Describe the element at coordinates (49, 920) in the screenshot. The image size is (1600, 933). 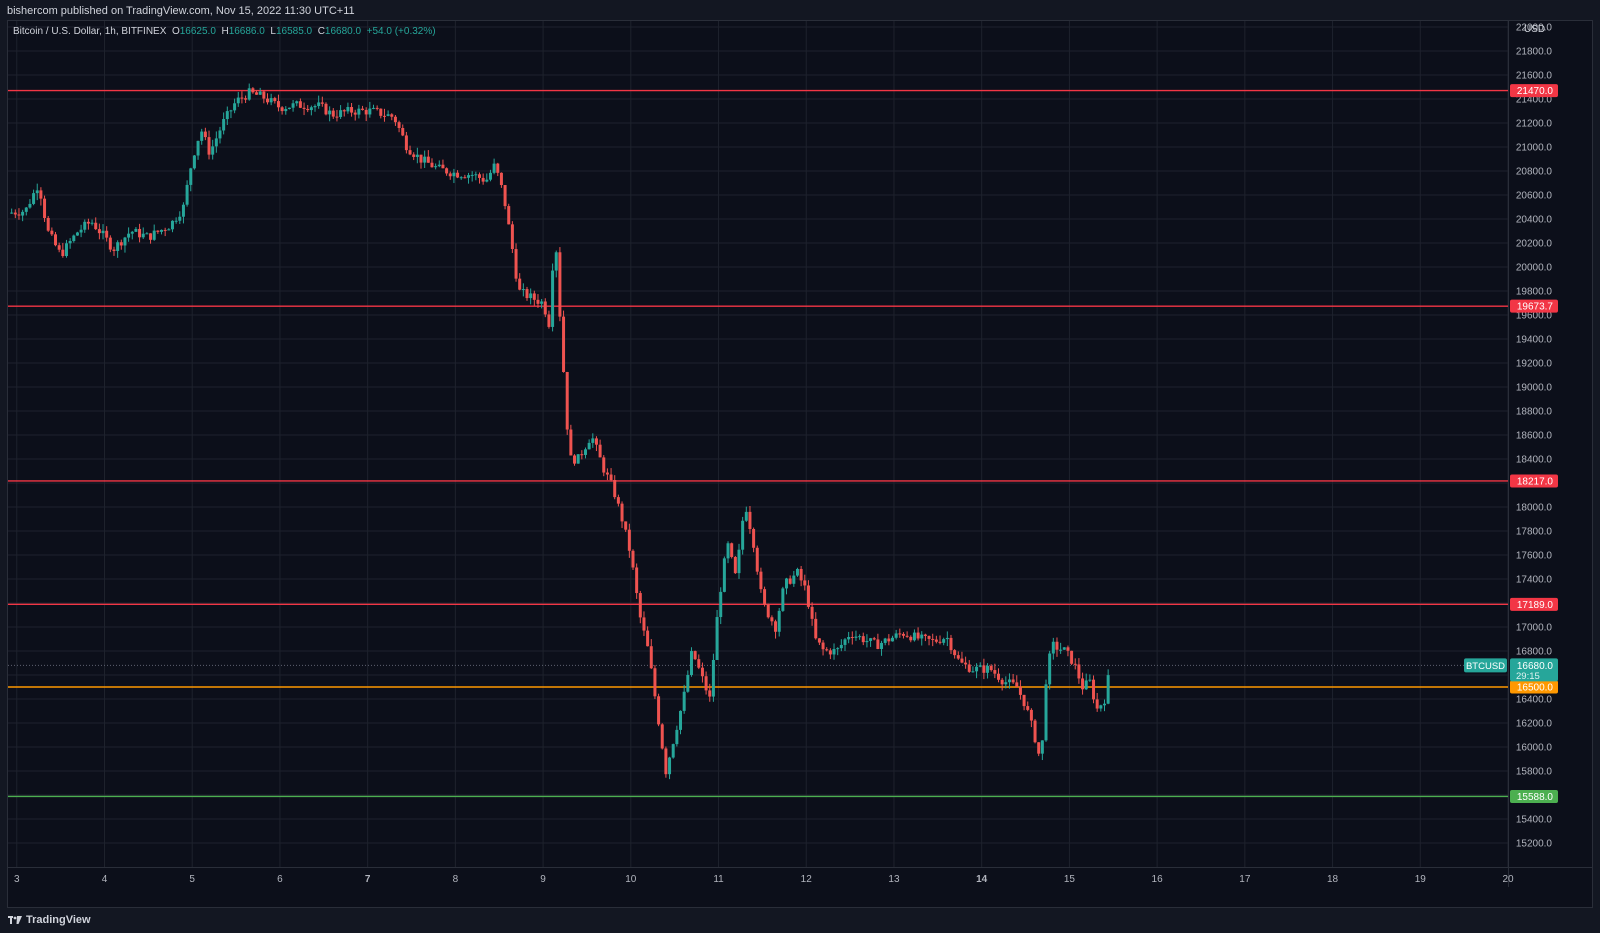
I see `tradingview-logo: TradingView` at that location.